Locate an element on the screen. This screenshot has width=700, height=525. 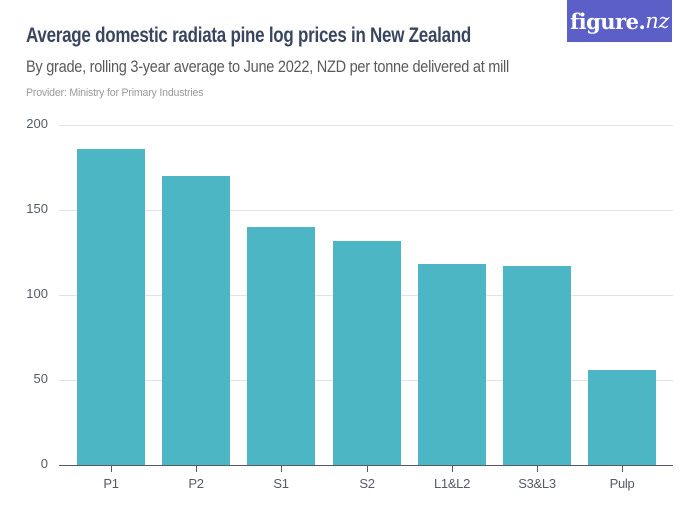
y-tick-label: 100 is located at coordinates (37, 293).